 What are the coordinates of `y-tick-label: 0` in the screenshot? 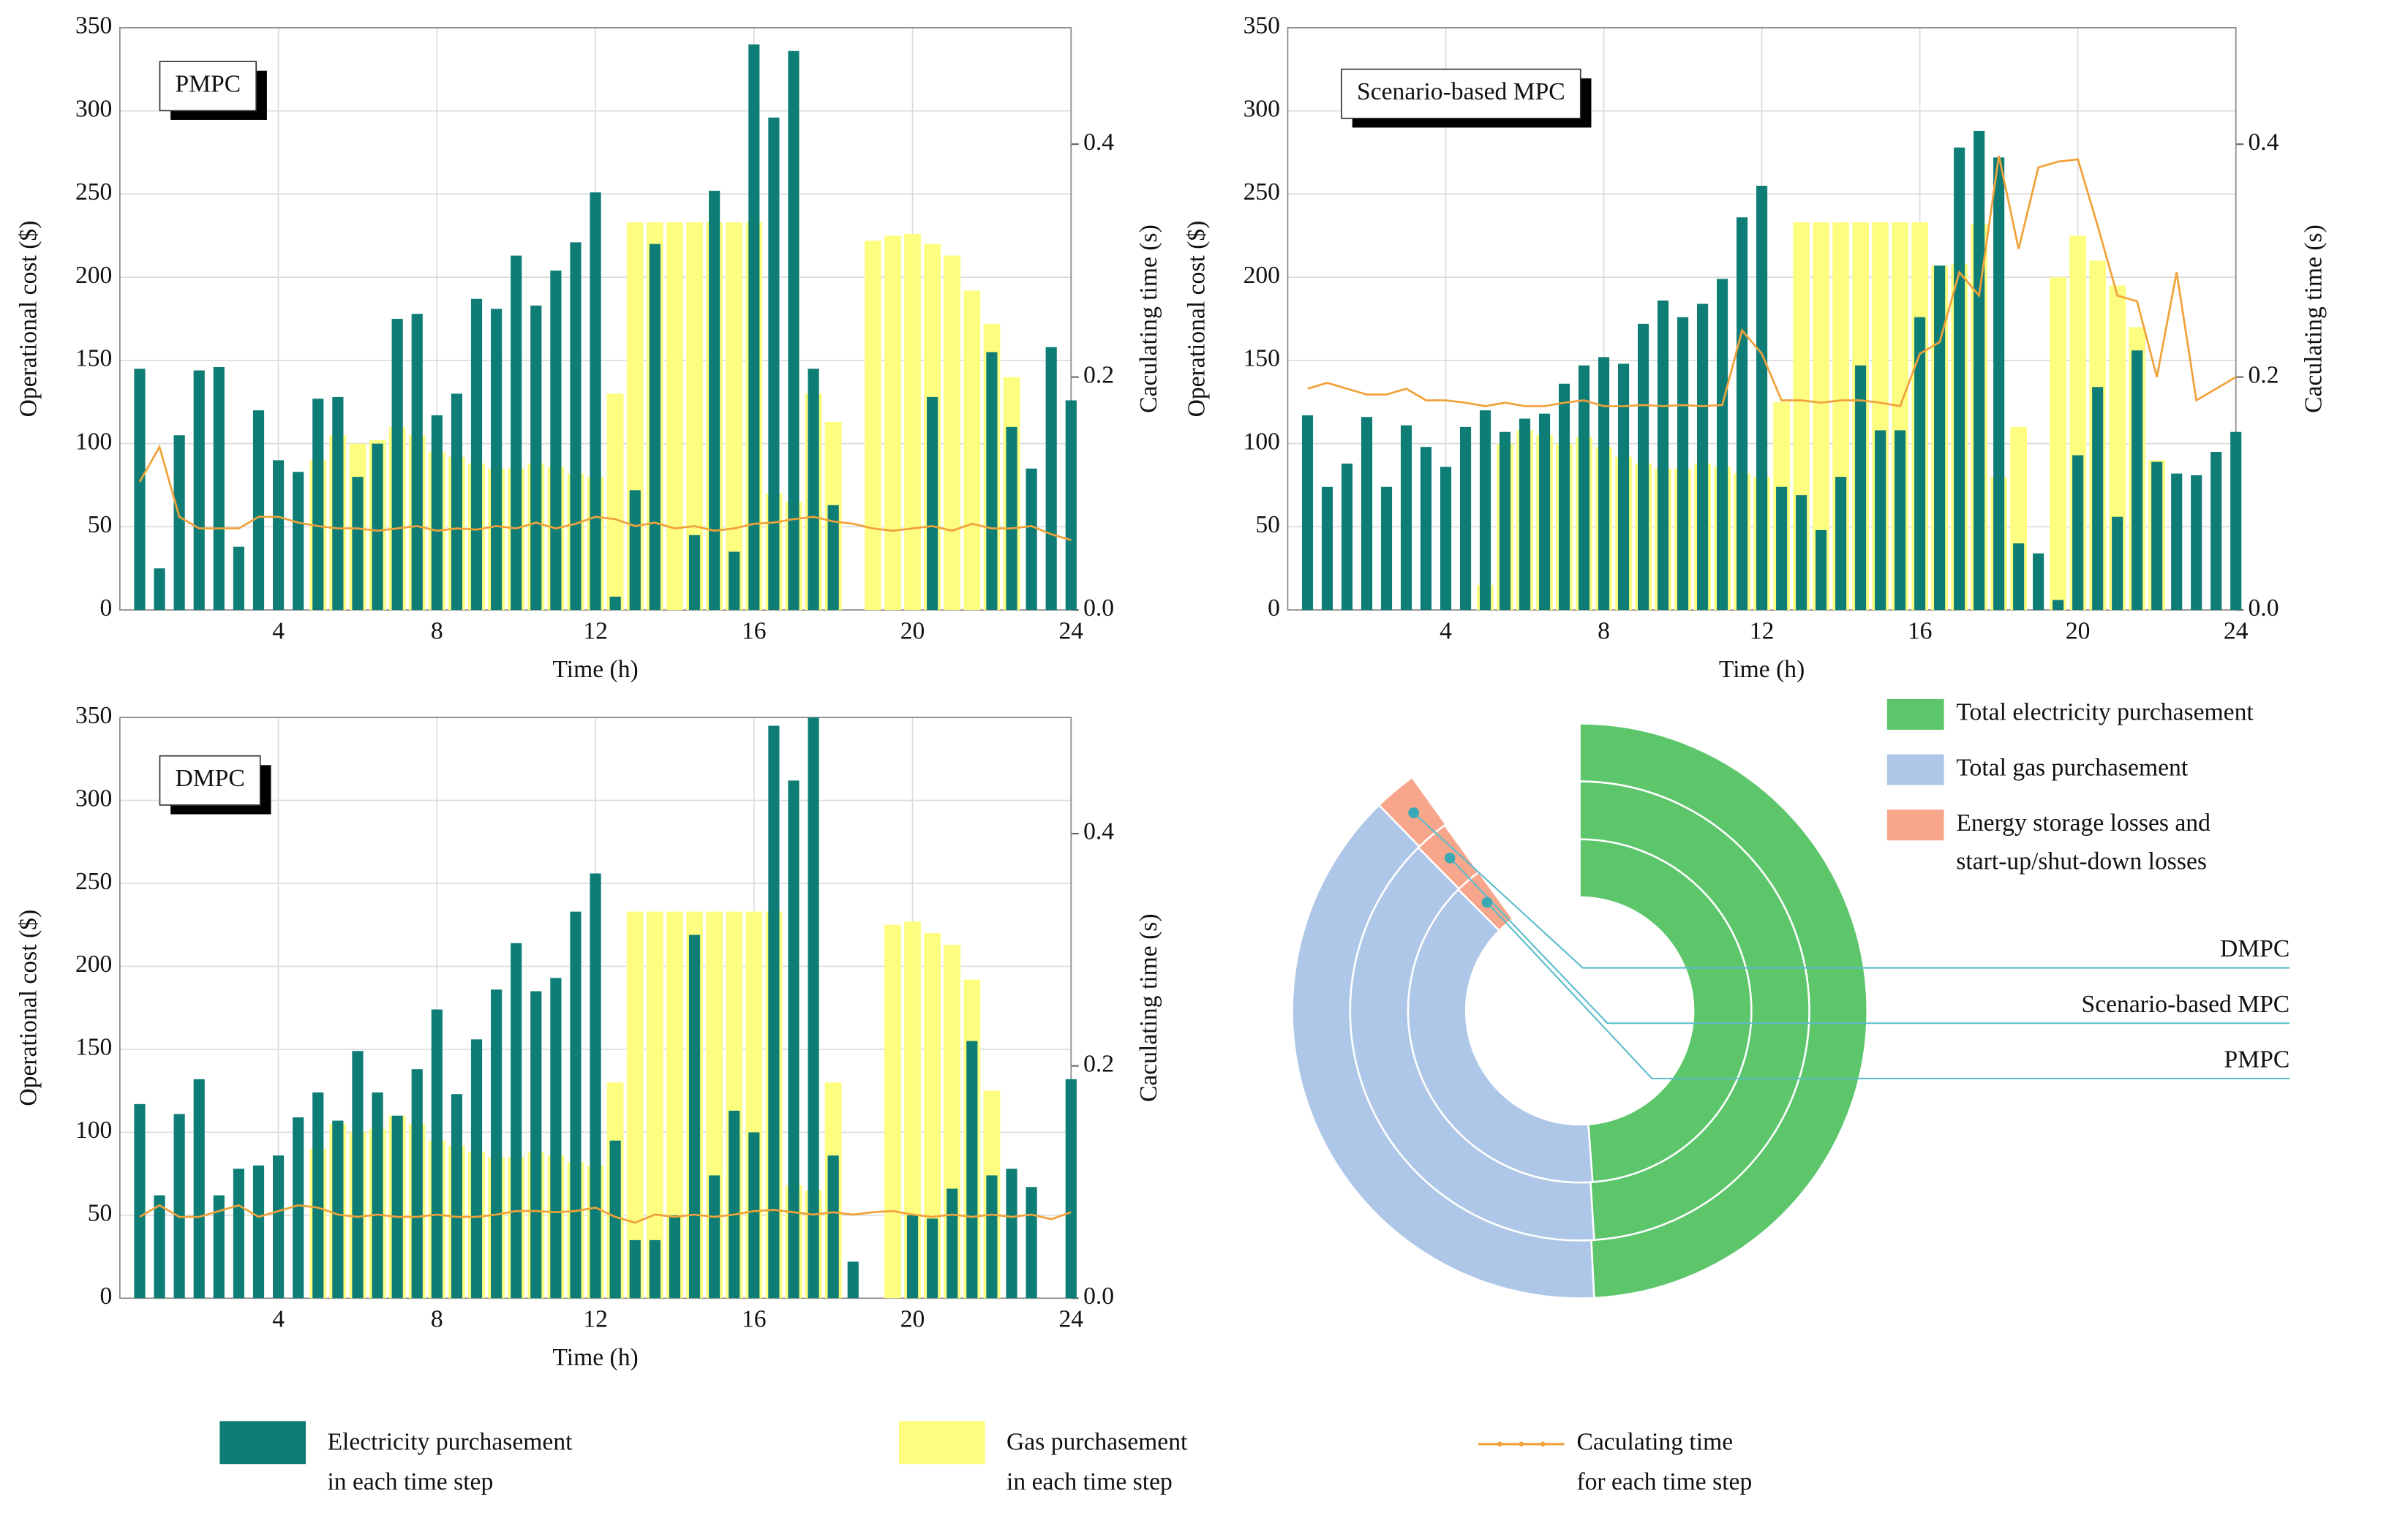 It's located at (1274, 608).